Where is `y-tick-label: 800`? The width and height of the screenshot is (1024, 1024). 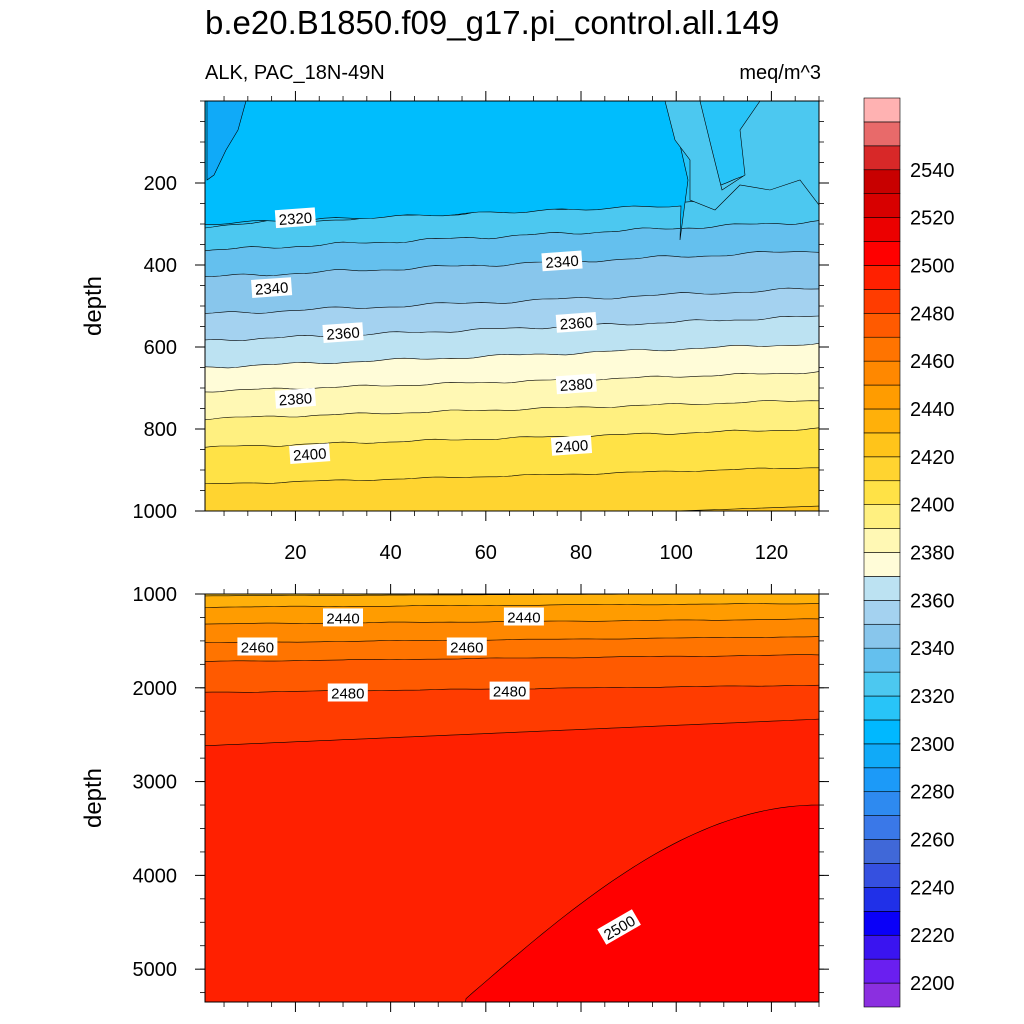 y-tick-label: 800 is located at coordinates (160, 430).